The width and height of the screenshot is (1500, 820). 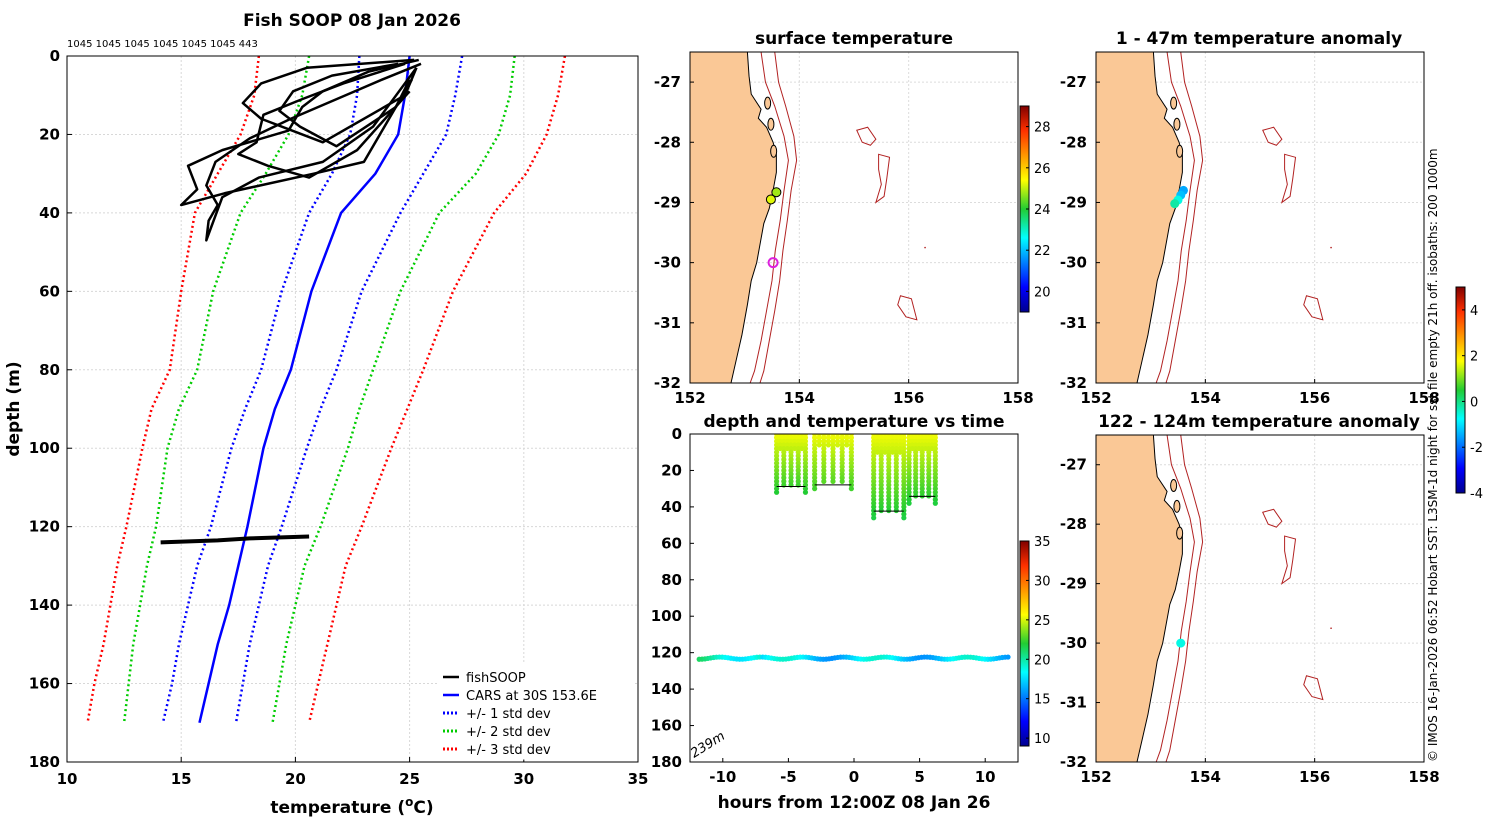 What do you see at coordinates (1073, 323) in the screenshot?
I see `map-ytick-label: -31` at bounding box center [1073, 323].